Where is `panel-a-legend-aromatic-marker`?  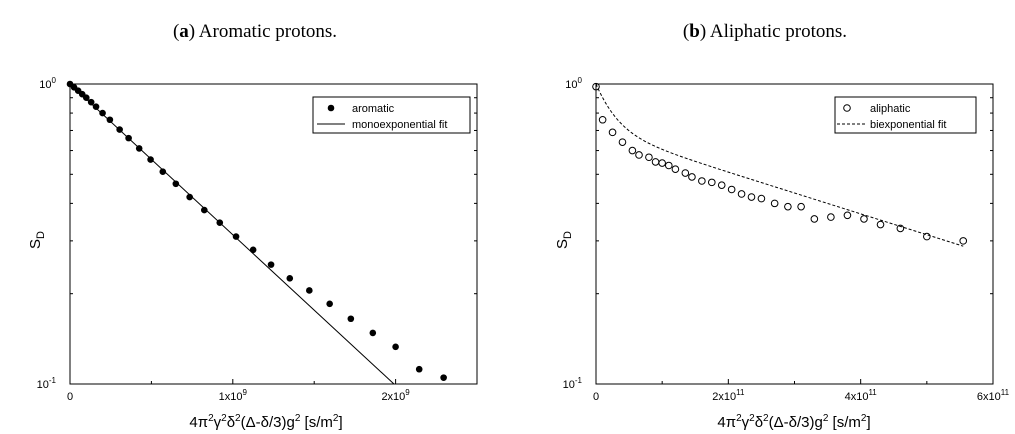 panel-a-legend-aromatic-marker is located at coordinates (331, 108).